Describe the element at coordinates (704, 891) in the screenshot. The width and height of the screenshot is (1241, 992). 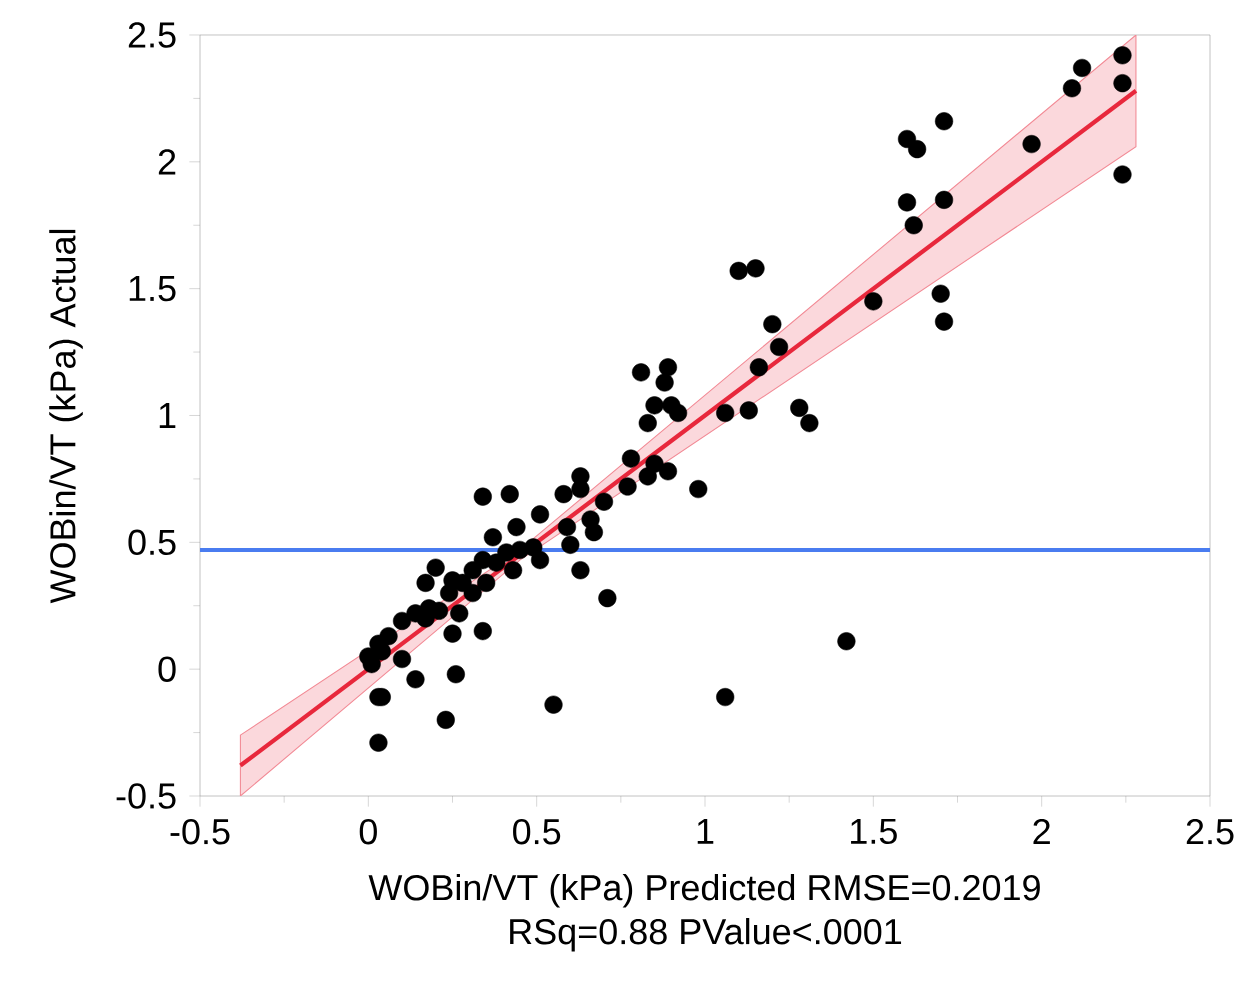
I see `x-axis-title: WOBin/VT (kPa) Predicted RMSE=0.2019` at that location.